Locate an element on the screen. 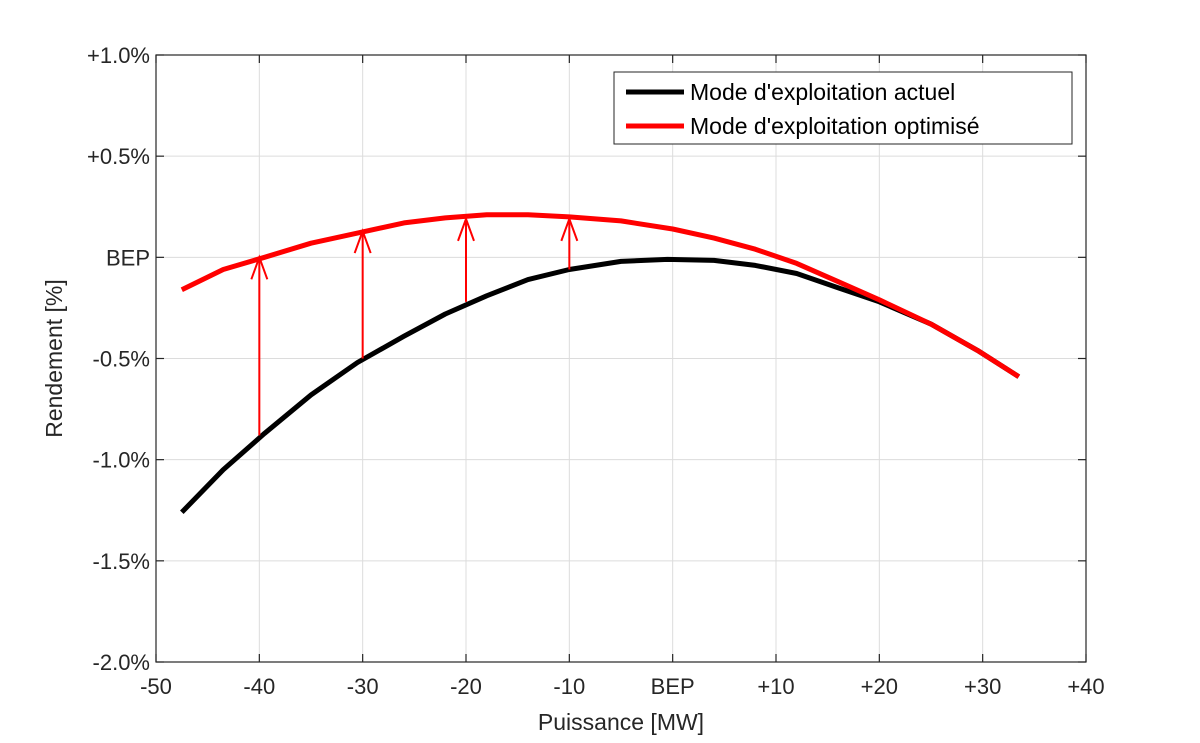 The width and height of the screenshot is (1200, 743). y-tick-label: -1.5% is located at coordinates (121, 561).